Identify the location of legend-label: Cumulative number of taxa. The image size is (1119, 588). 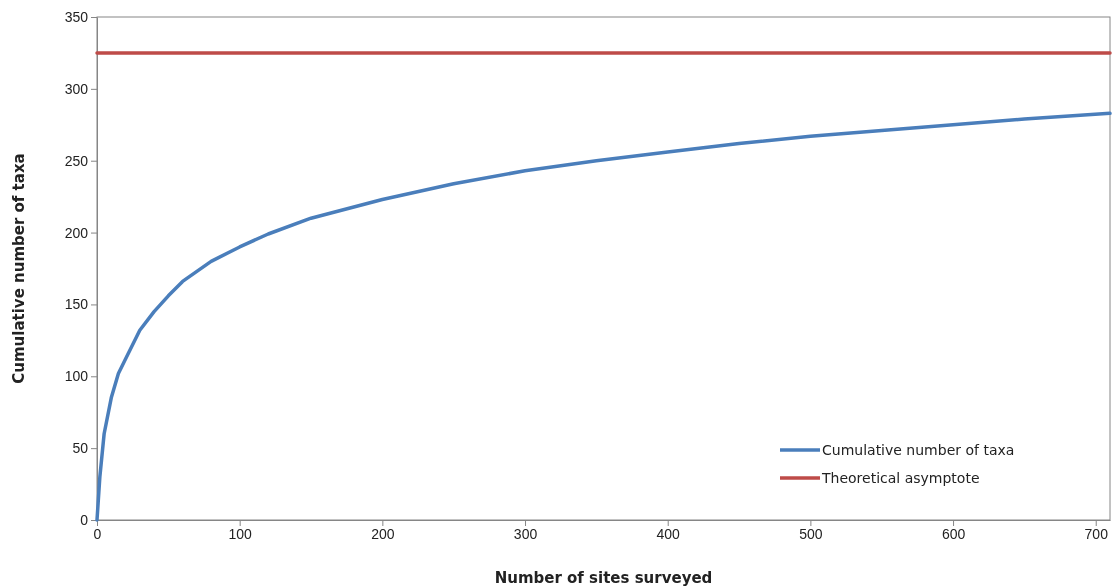
(918, 449).